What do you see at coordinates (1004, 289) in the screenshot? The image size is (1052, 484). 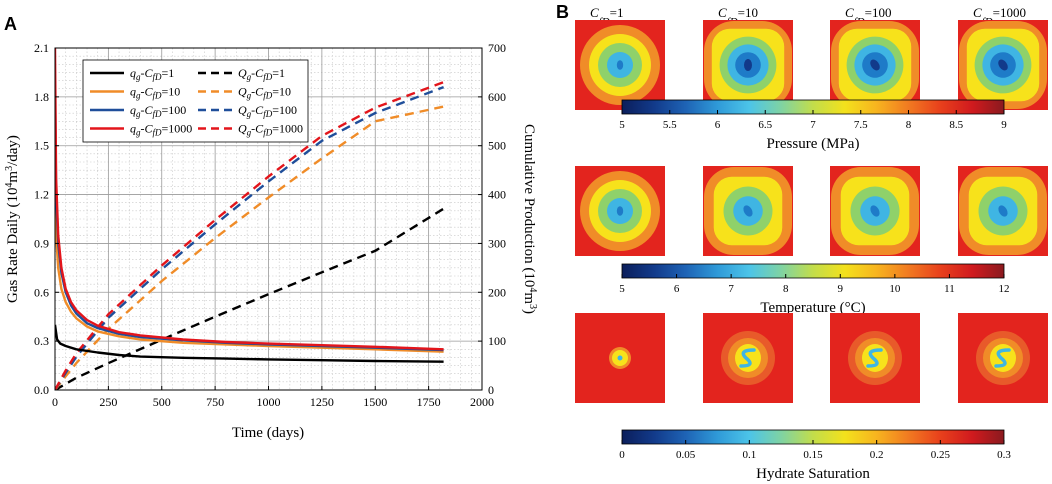 I see `colorbar-tick-label: 12` at bounding box center [1004, 289].